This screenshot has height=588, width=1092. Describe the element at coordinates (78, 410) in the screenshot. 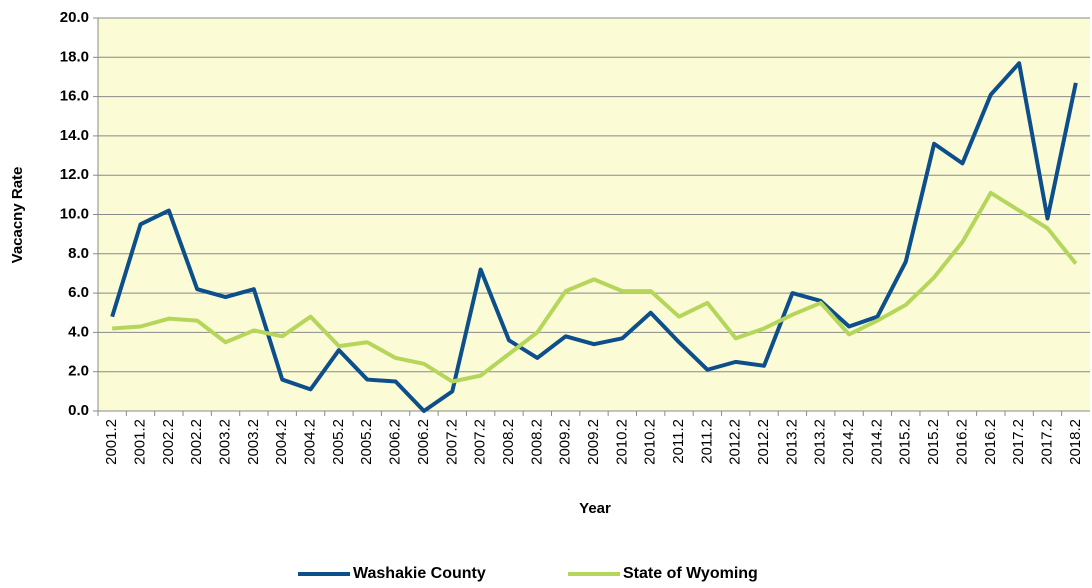

I see `y-tick-label: 0.0` at that location.